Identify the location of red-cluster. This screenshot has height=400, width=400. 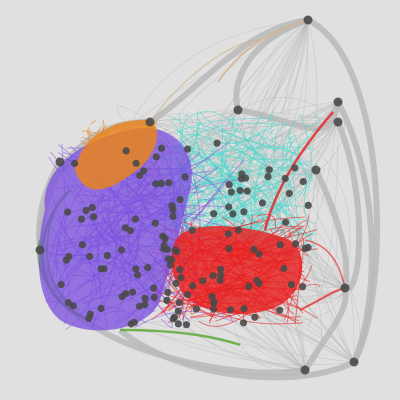
(237, 270).